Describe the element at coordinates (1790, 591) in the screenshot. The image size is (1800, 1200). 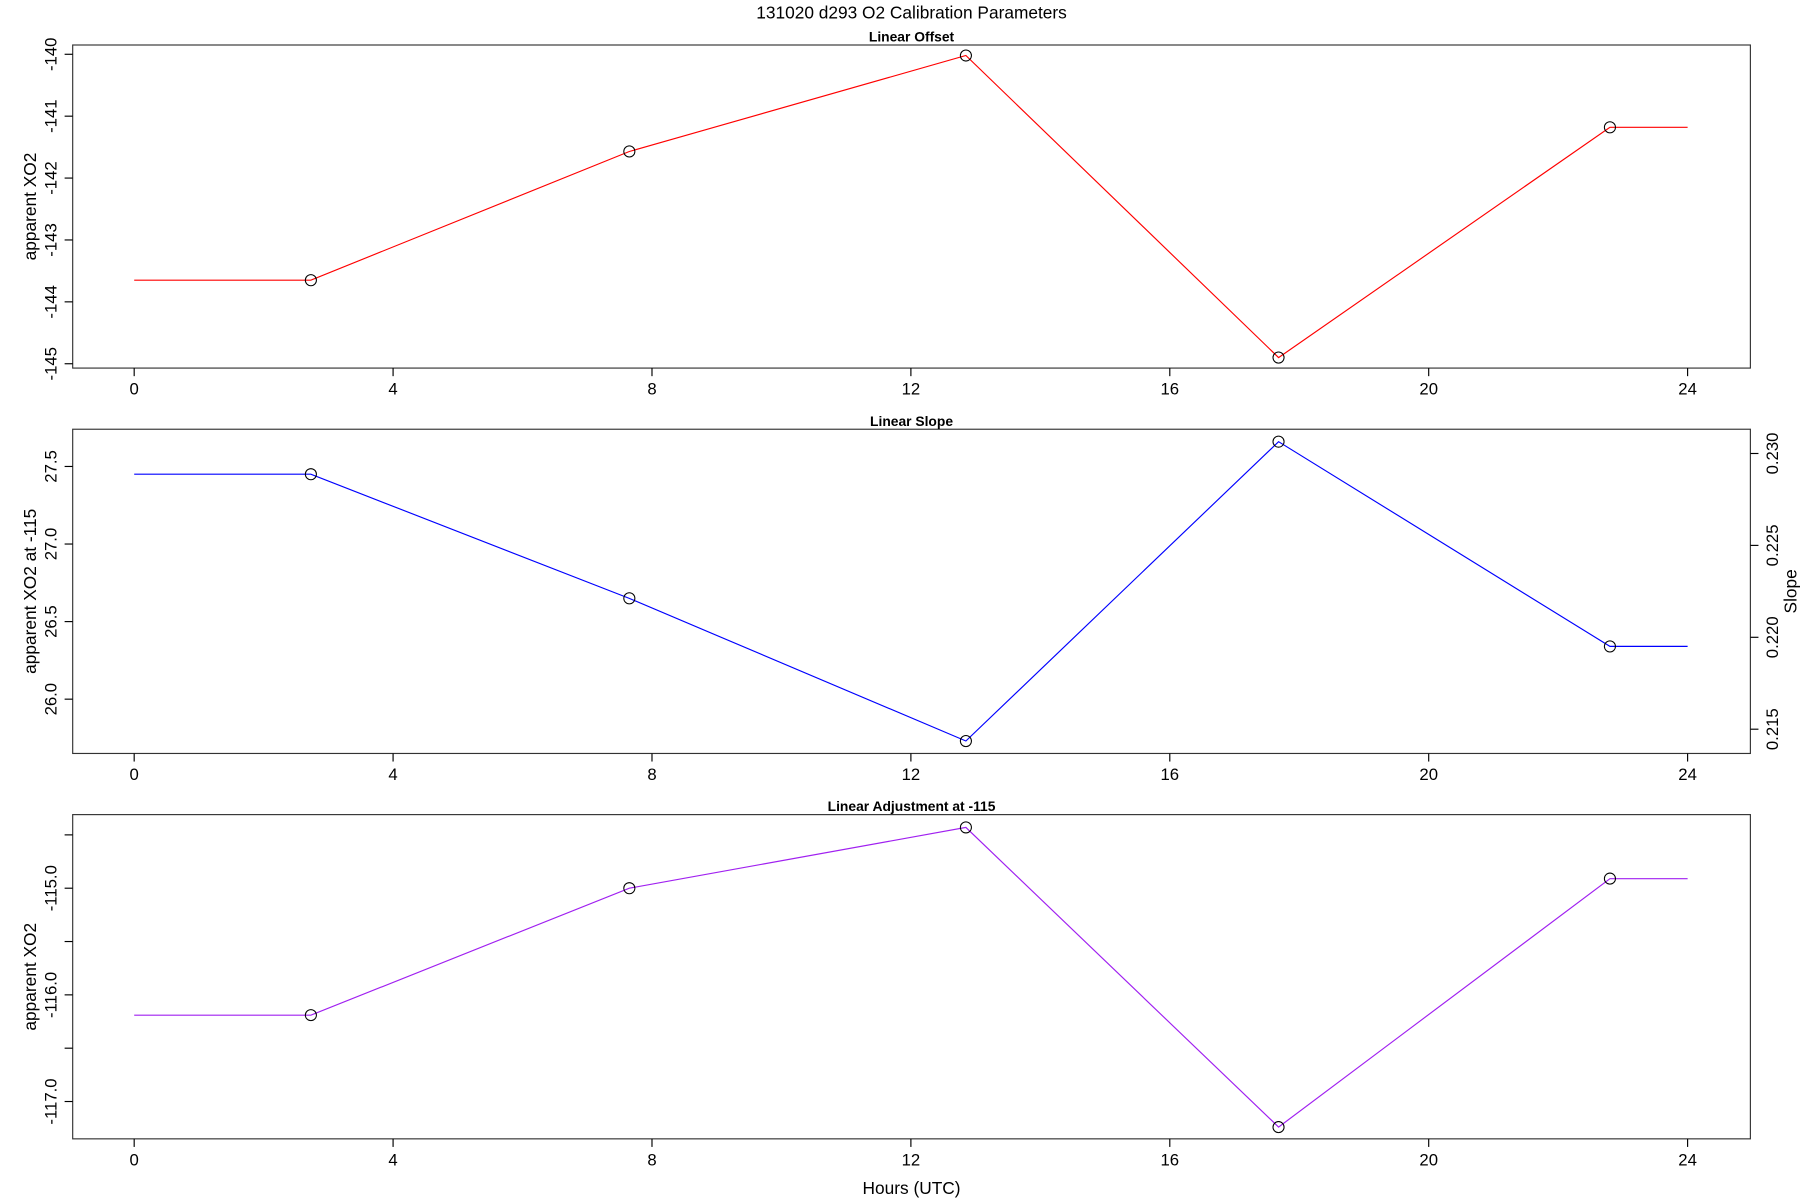
I see `right-y-axis-label: Slope` at that location.